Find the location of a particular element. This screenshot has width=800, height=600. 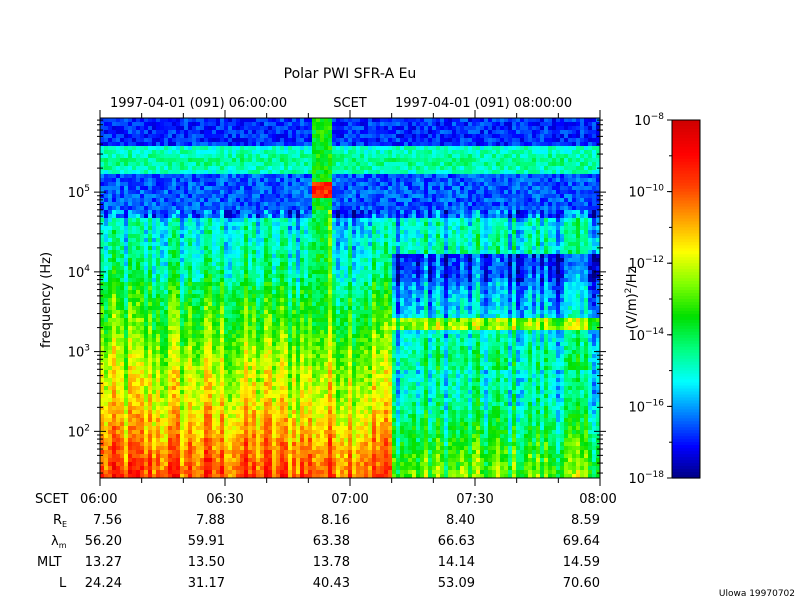

credit-label: Ulowa 19970702 is located at coordinates (757, 594).